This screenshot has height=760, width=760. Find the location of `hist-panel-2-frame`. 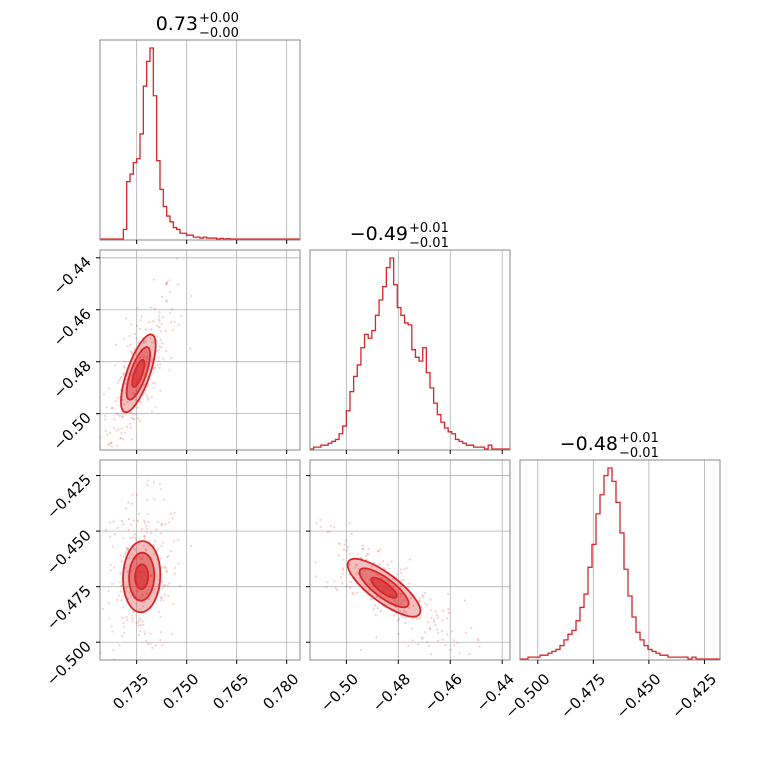

hist-panel-2-frame is located at coordinates (620, 560).